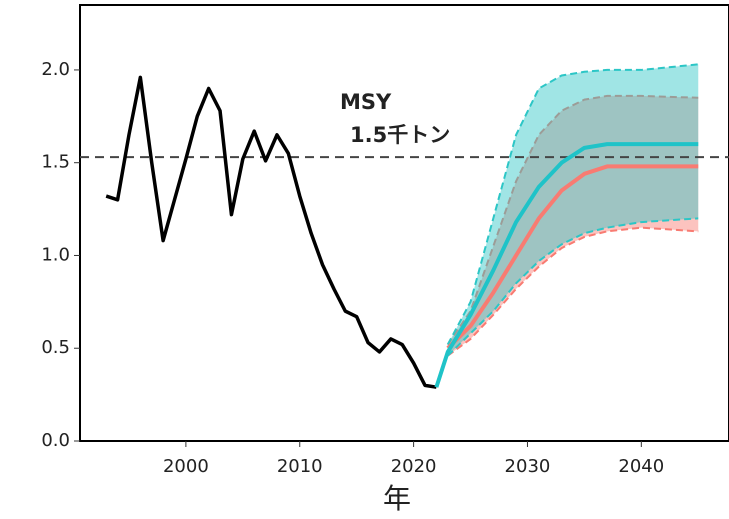 Image resolution: width=729 pixels, height=519 pixels. Describe the element at coordinates (55, 69) in the screenshot. I see `y-tick-label: 2.0` at that location.